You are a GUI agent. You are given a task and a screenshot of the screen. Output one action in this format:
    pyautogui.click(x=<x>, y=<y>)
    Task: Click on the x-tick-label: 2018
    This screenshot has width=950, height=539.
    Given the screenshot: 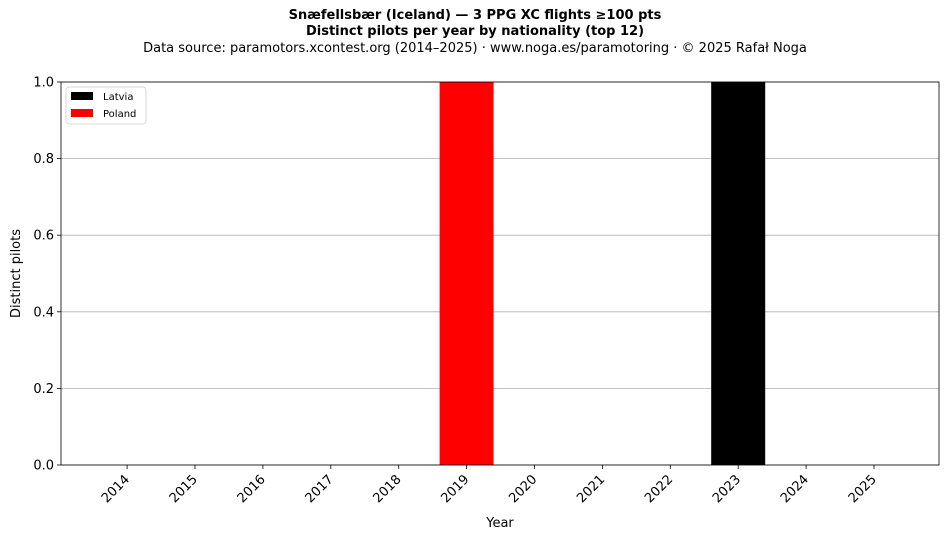 What is the action you would take?
    pyautogui.click(x=388, y=489)
    